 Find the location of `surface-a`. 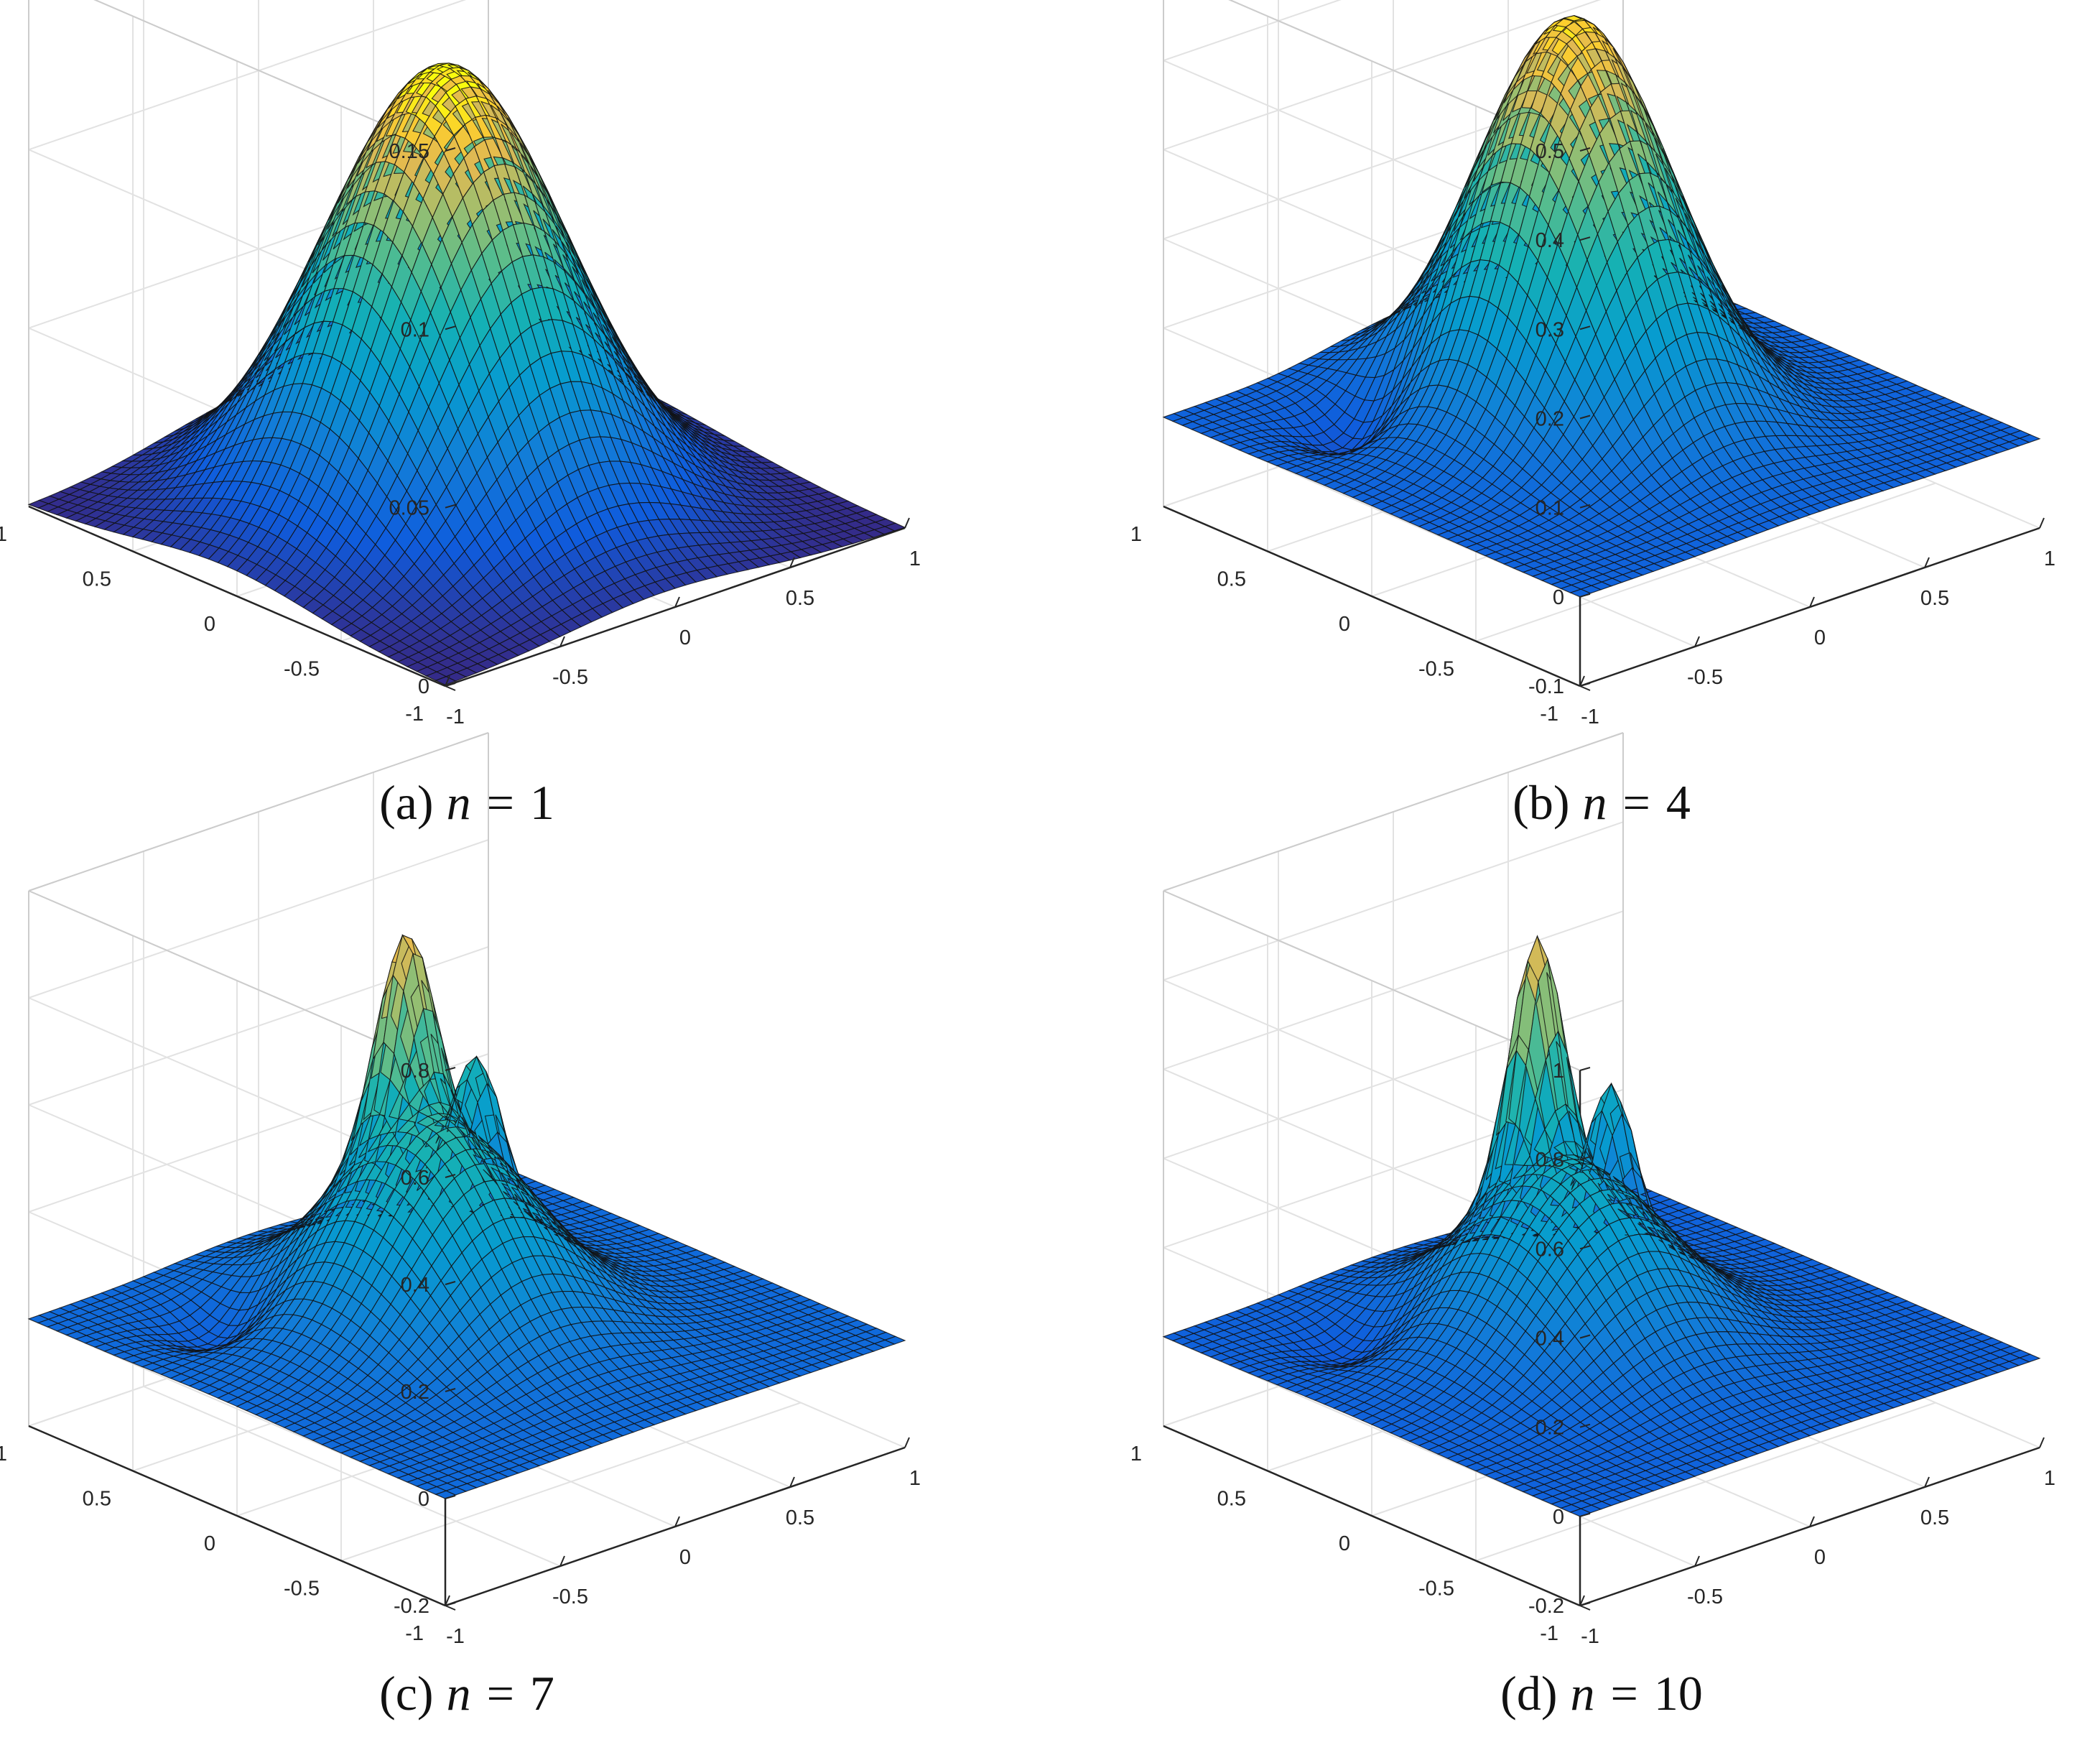

surface-a is located at coordinates (467, 374).